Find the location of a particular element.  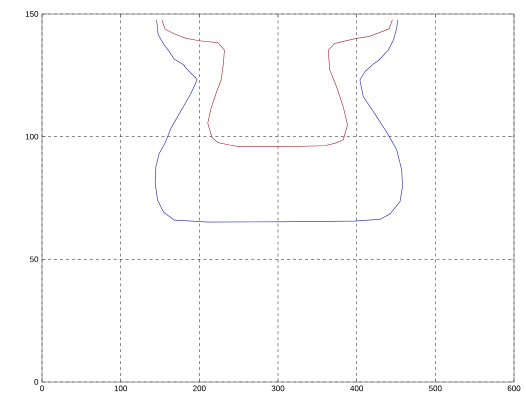

line-series is located at coordinates (277, 84).